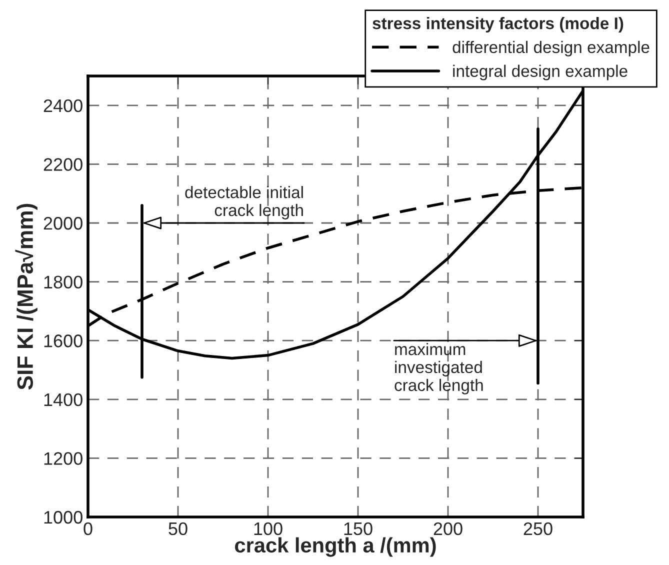 The image size is (669, 565). What do you see at coordinates (88, 529) in the screenshot?
I see `x-tick-label: 0` at bounding box center [88, 529].